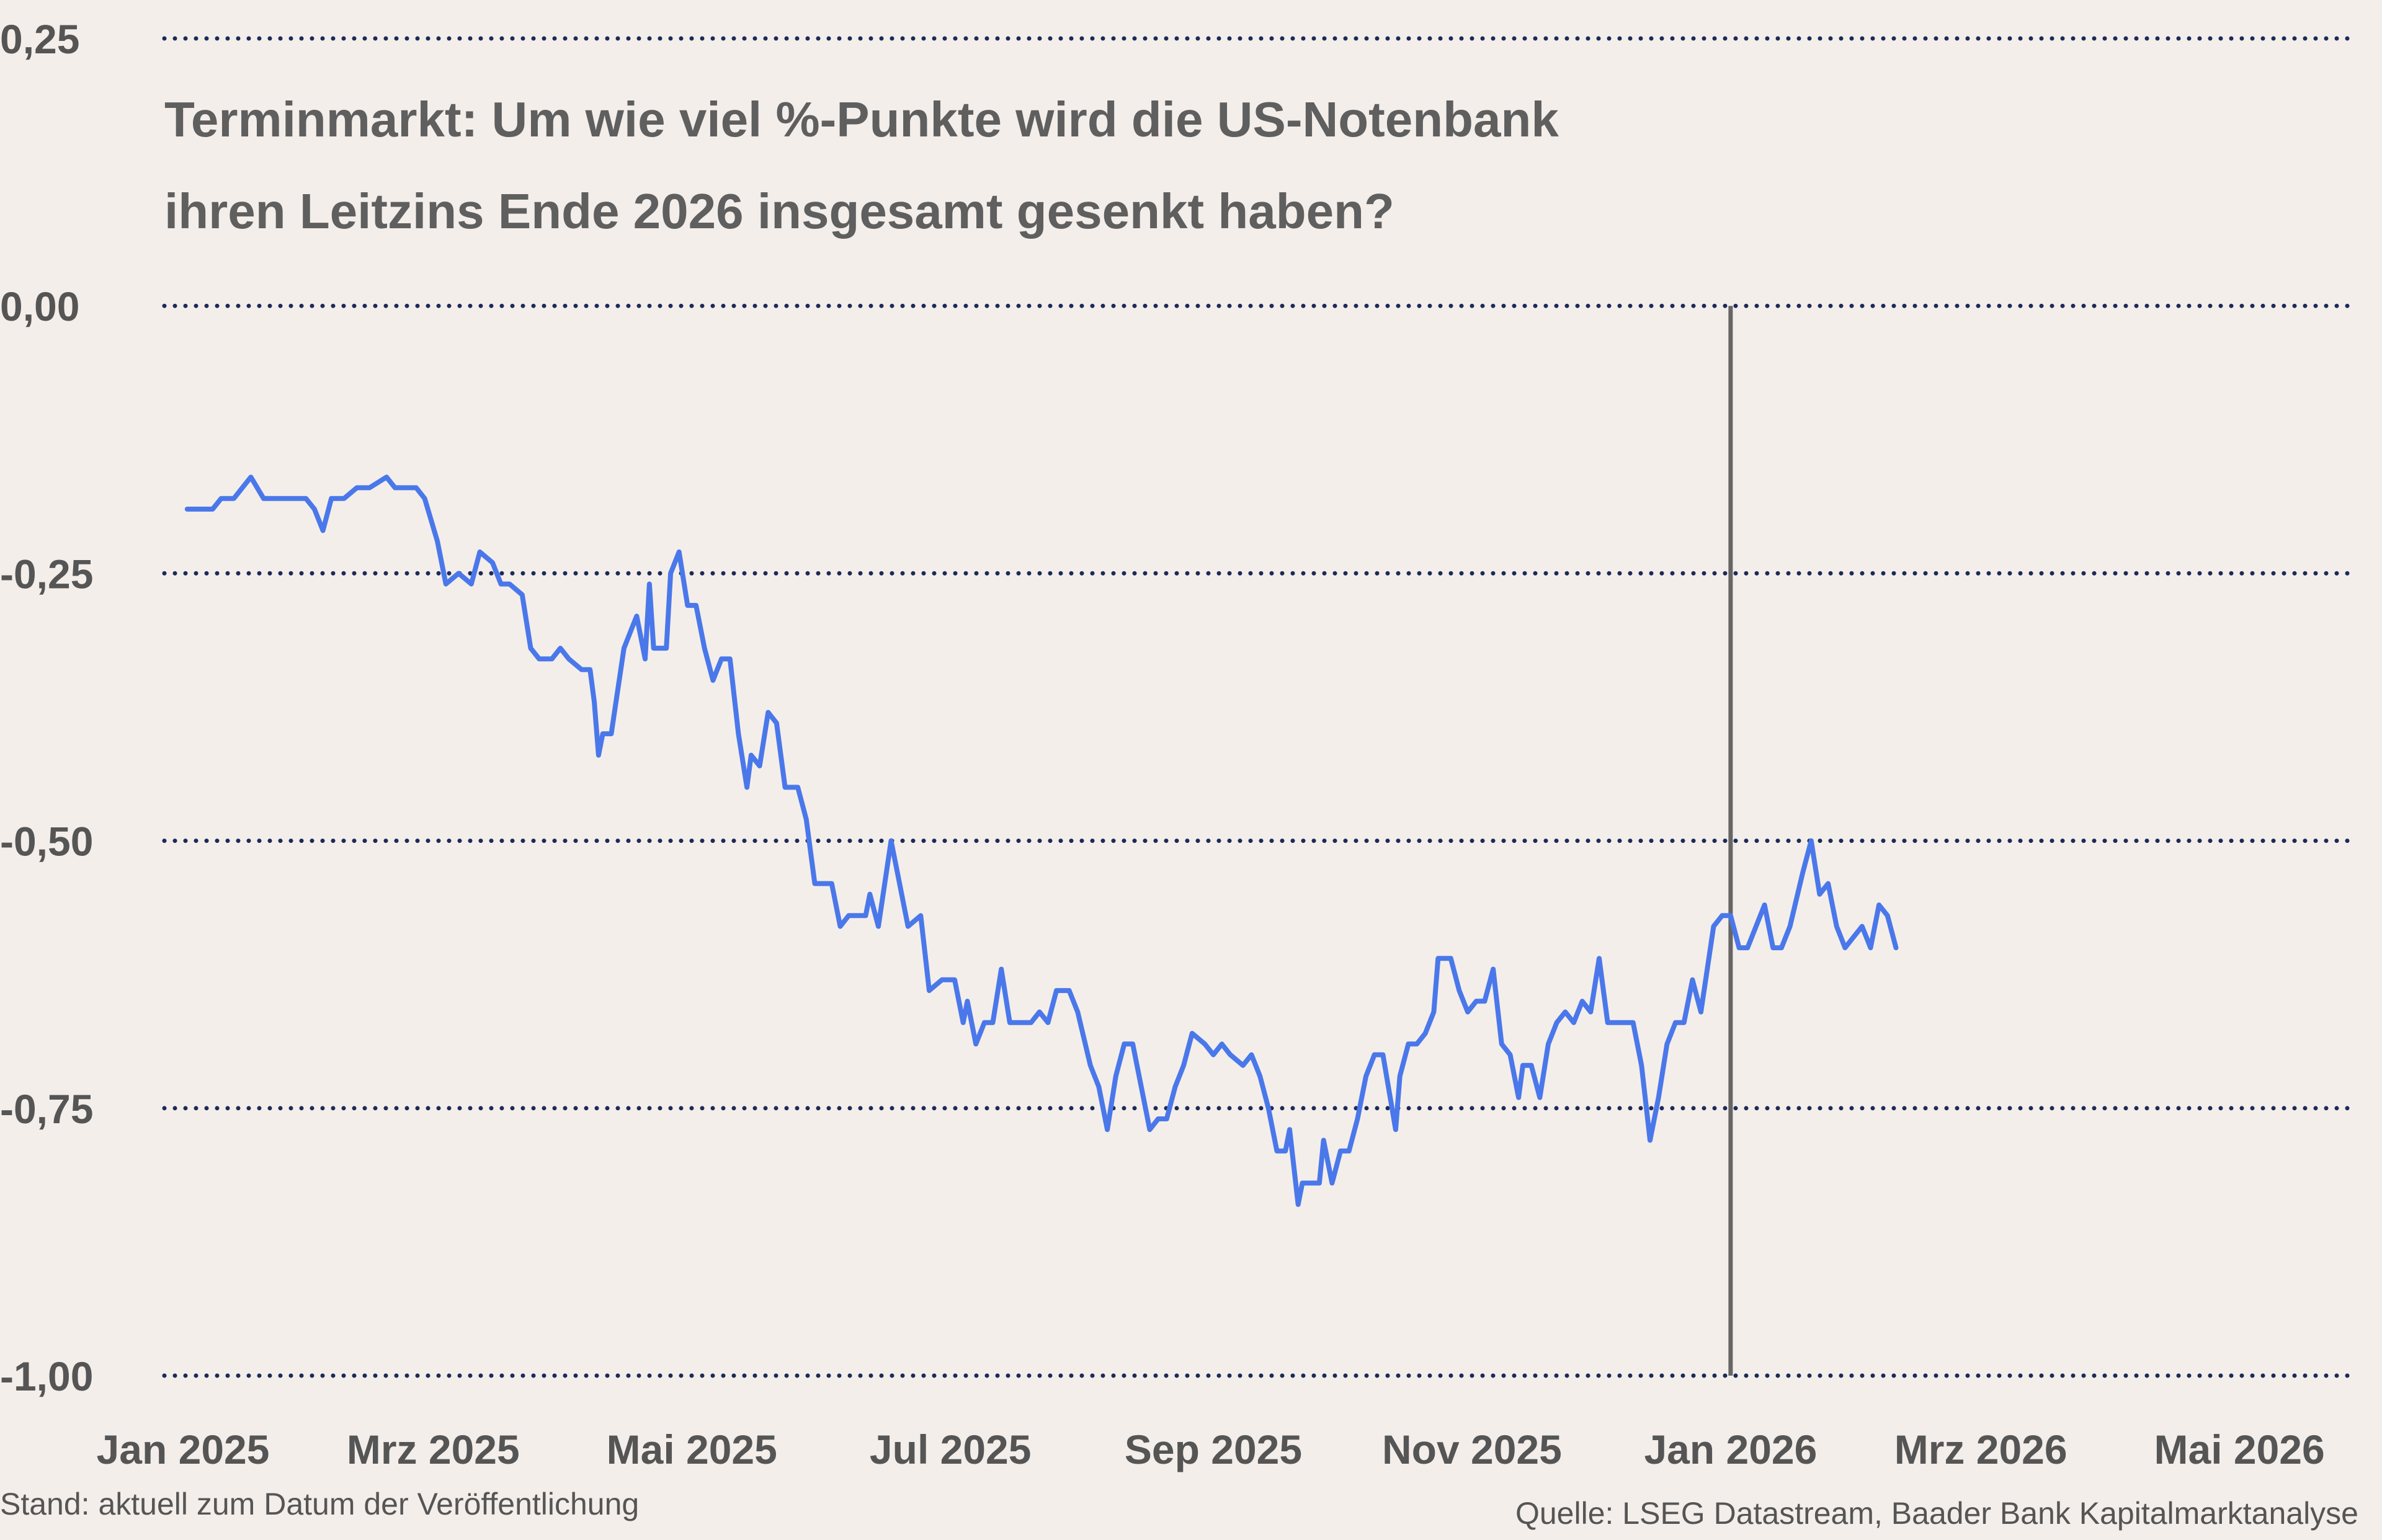 Image resolution: width=2382 pixels, height=1540 pixels. Describe the element at coordinates (47, 708) in the screenshot. I see `y-axis-ticks: 0,25 0,00 -0,25 -0,50 -0,75 -1,00` at that location.